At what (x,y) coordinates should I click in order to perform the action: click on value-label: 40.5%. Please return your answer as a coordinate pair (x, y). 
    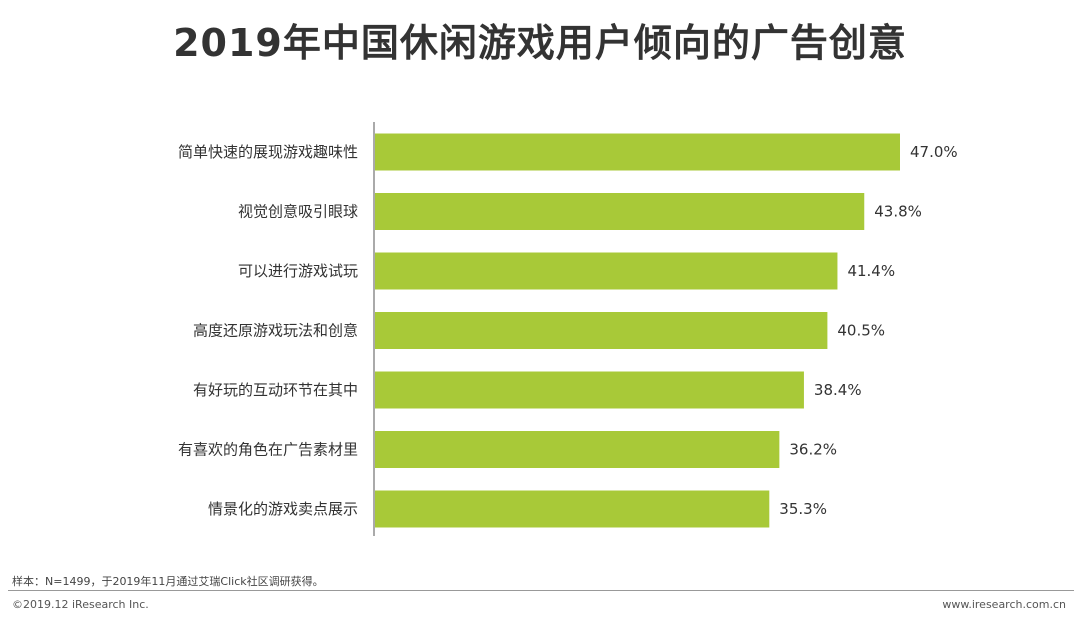
    Looking at the image, I should click on (861, 331).